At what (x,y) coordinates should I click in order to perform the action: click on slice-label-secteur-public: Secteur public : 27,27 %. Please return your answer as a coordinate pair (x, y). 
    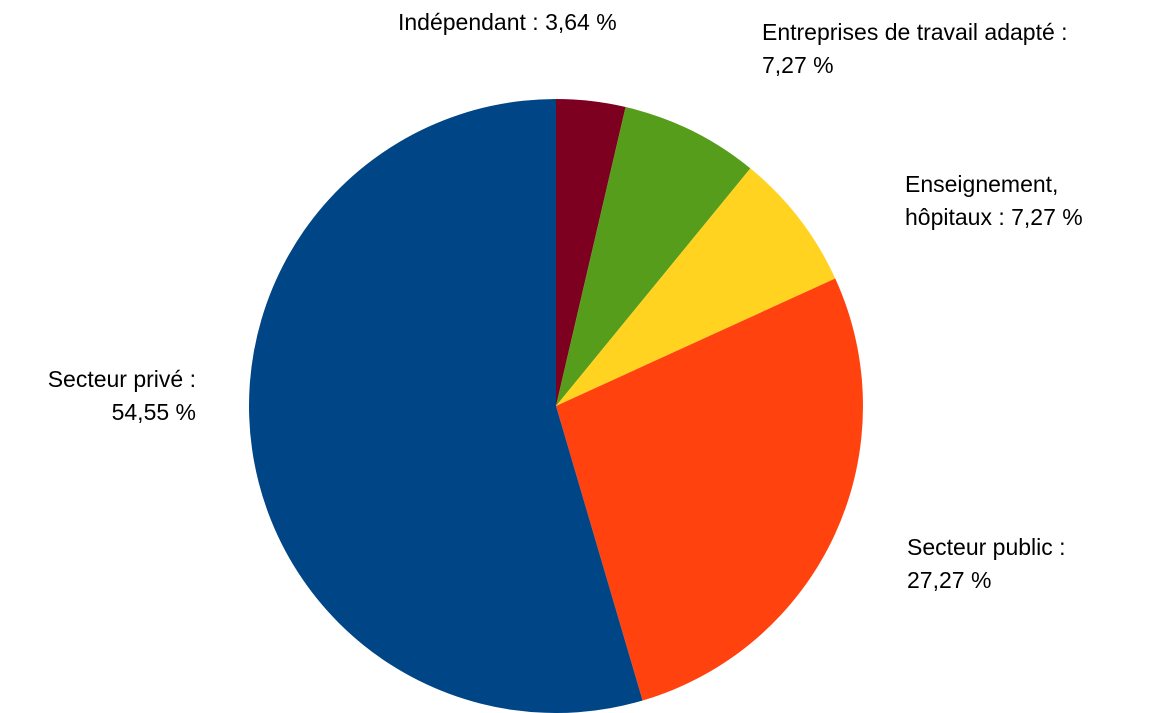
    Looking at the image, I should click on (986, 564).